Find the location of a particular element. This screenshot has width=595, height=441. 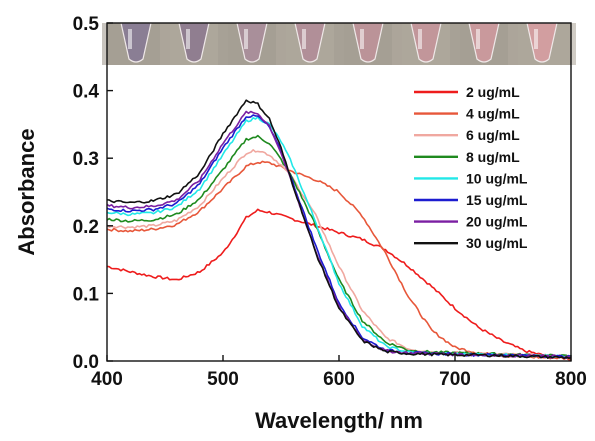

legend-label: 30 ug/mL is located at coordinates (497, 243).